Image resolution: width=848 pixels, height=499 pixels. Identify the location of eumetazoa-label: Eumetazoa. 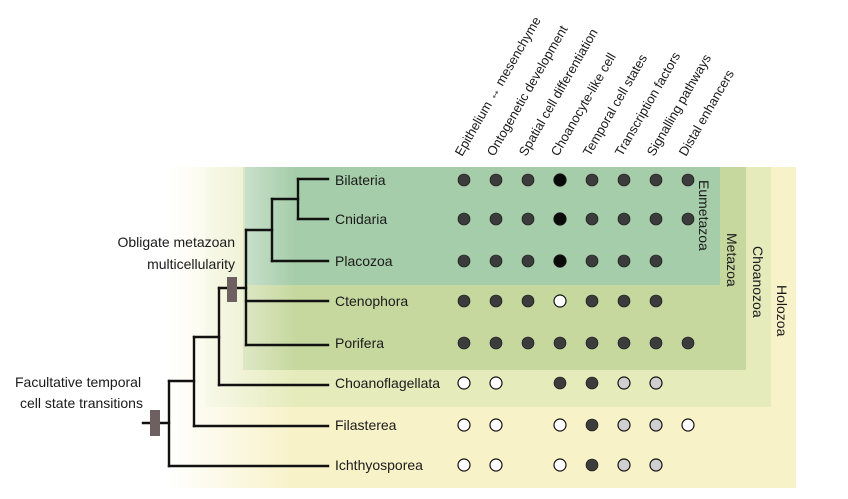
(704, 215).